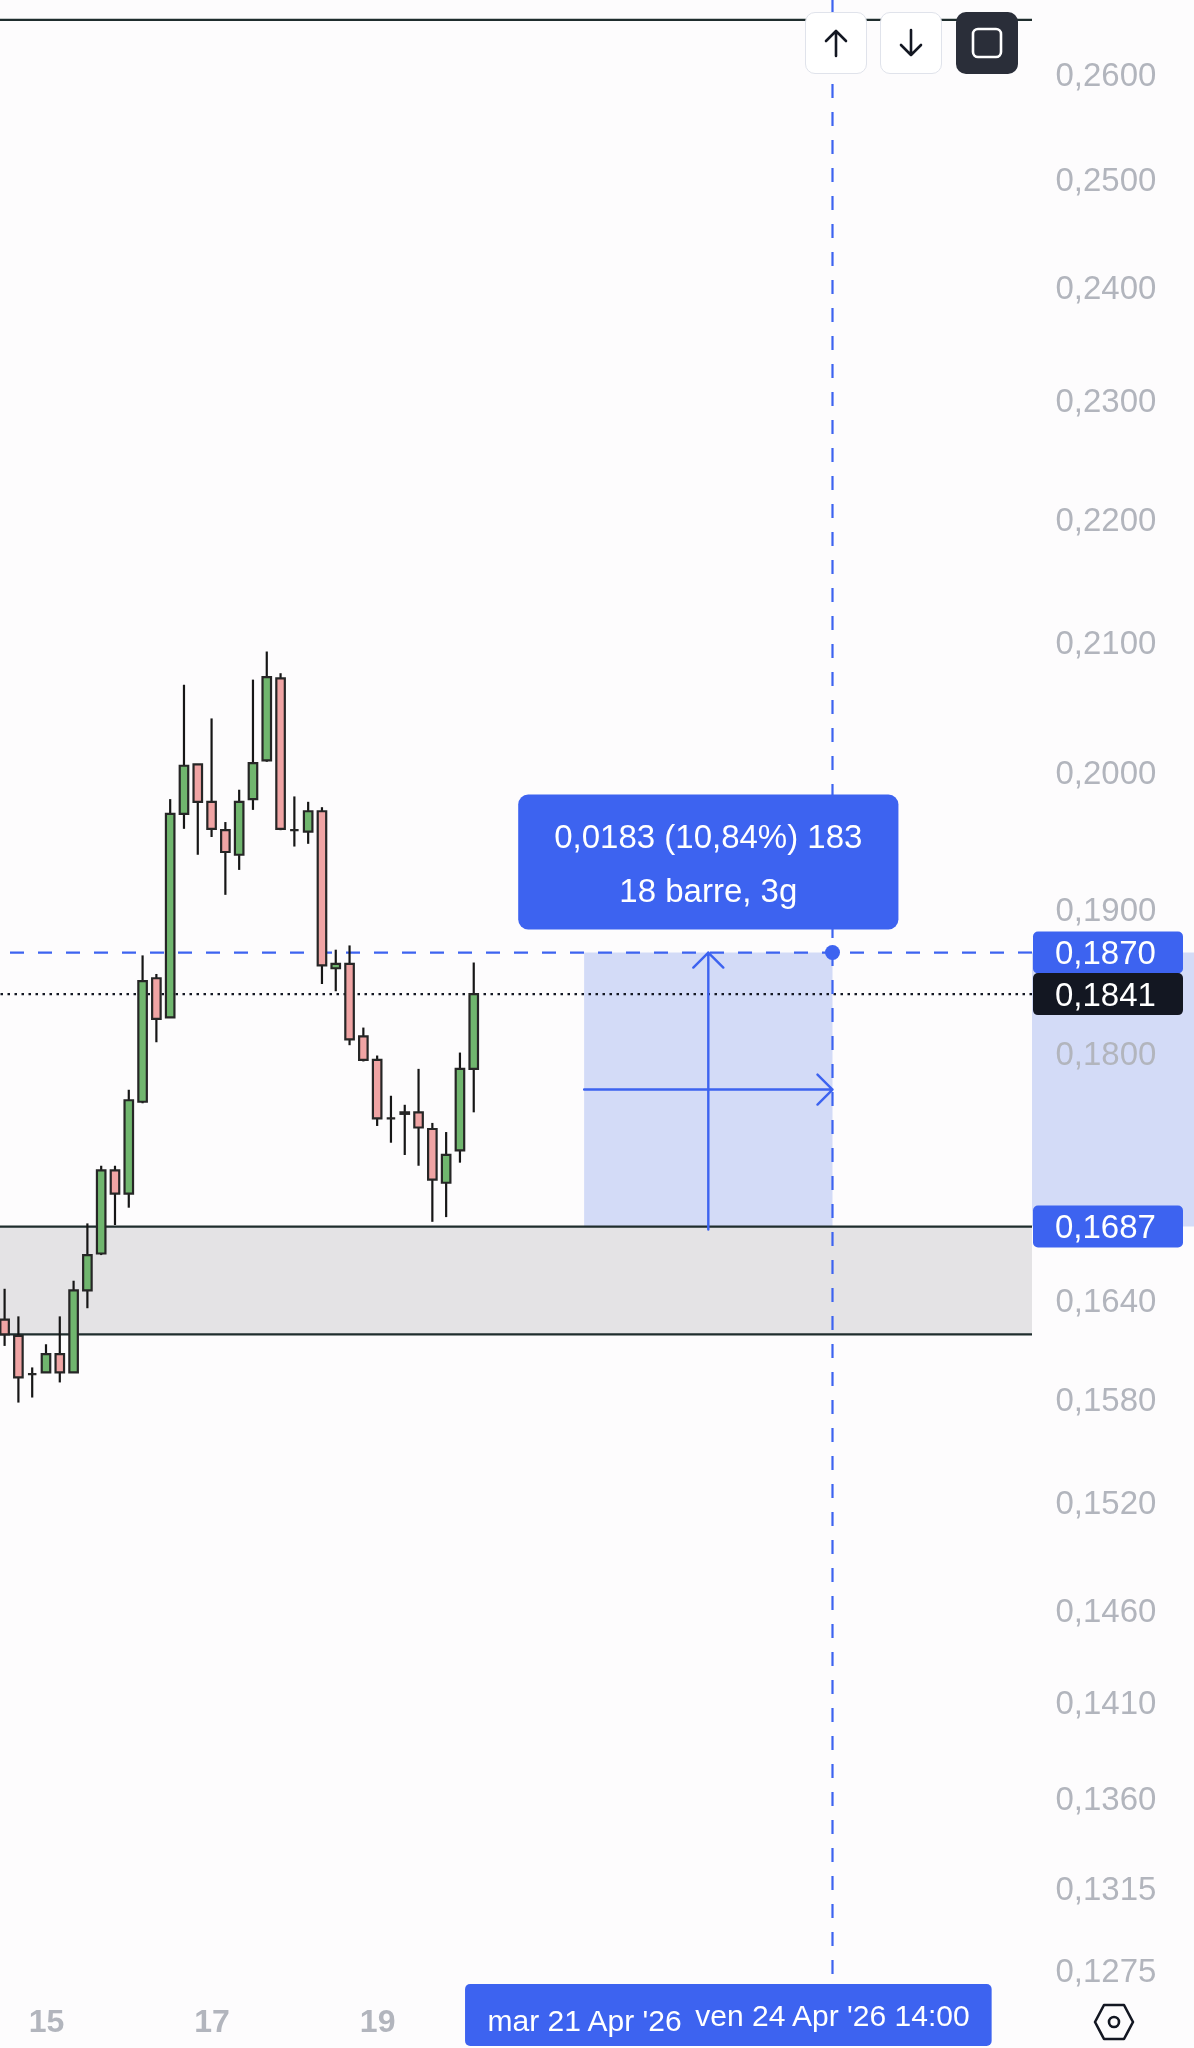  Describe the element at coordinates (708, 891) in the screenshot. I see `annotation: 18 barre, 3g` at that location.